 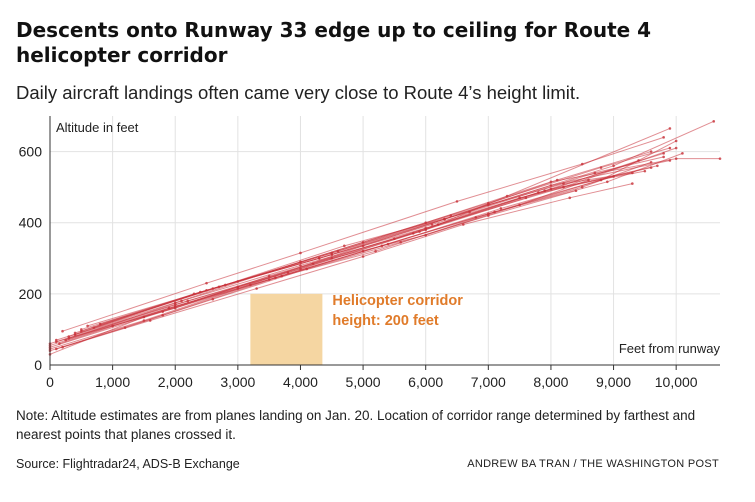 What do you see at coordinates (31, 152) in the screenshot?
I see `y-tick-label: 600` at bounding box center [31, 152].